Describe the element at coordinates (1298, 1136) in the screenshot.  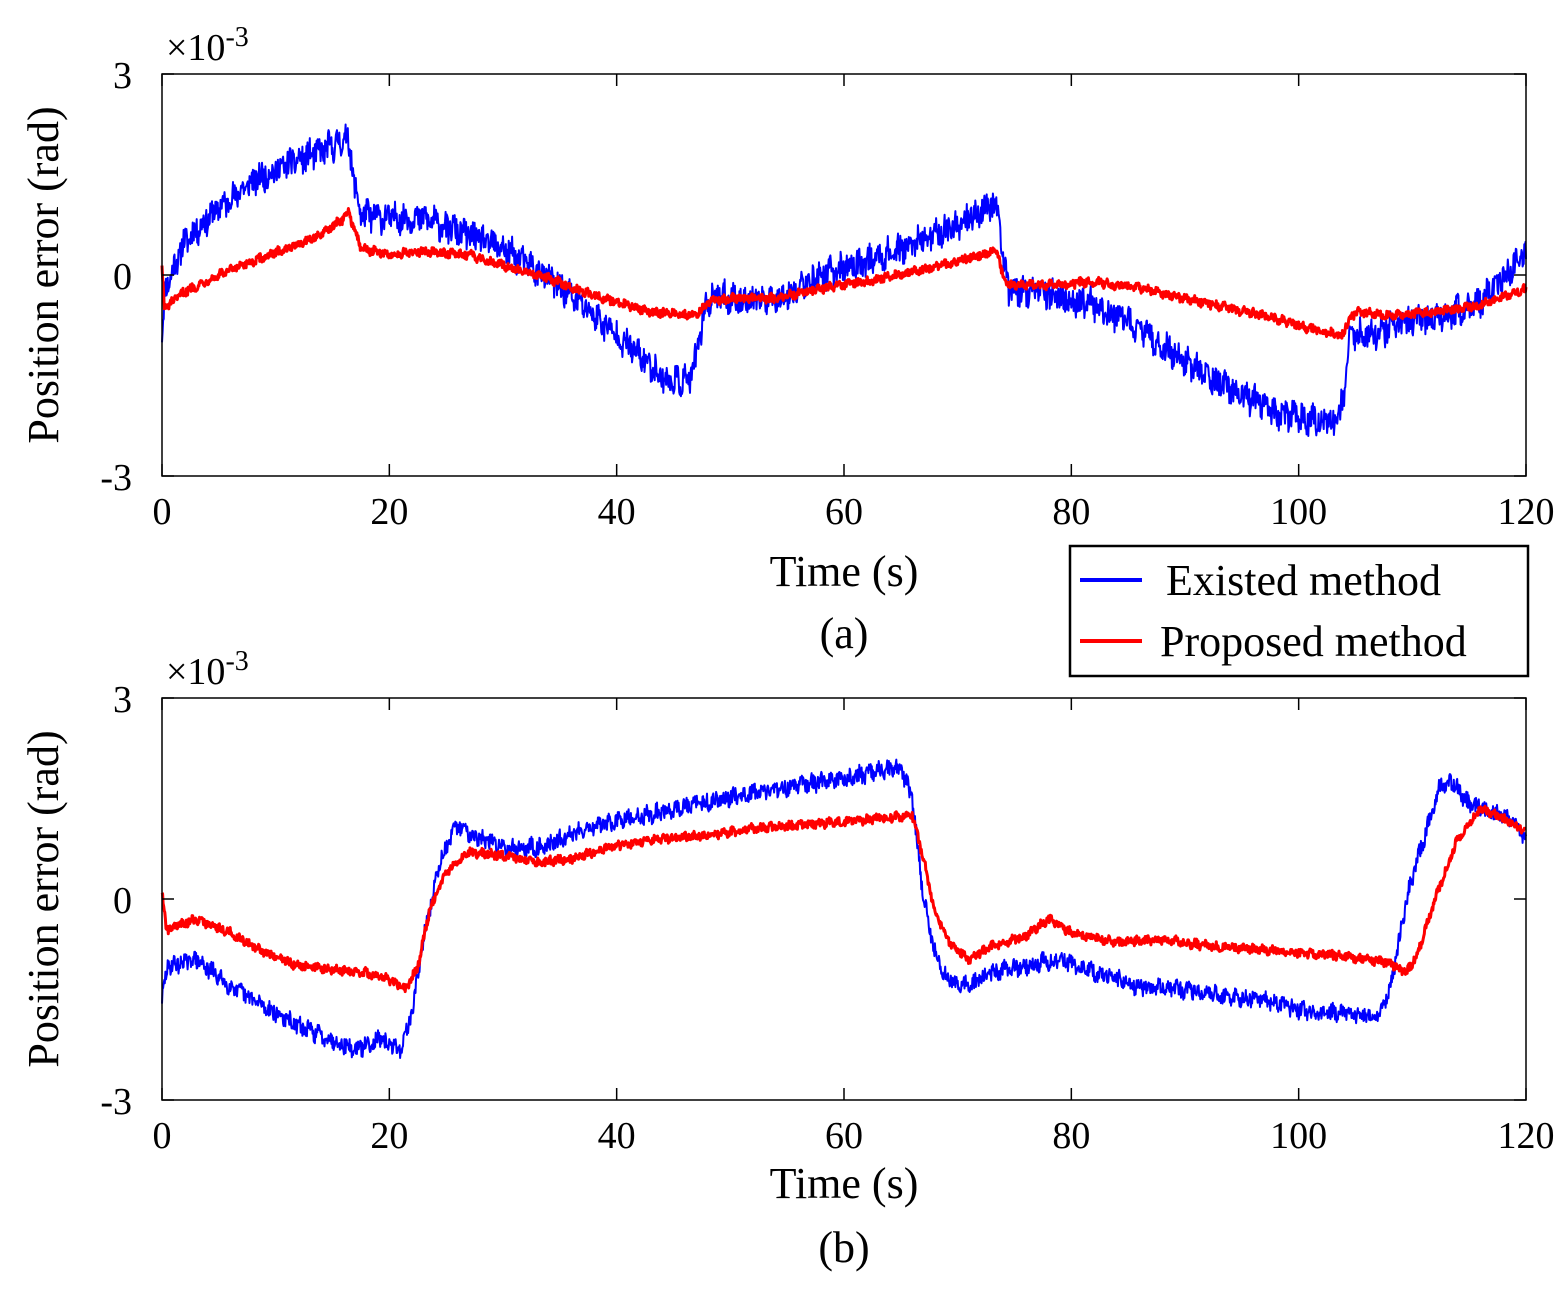
I see `panel-b-xtick-label-100: 100` at that location.